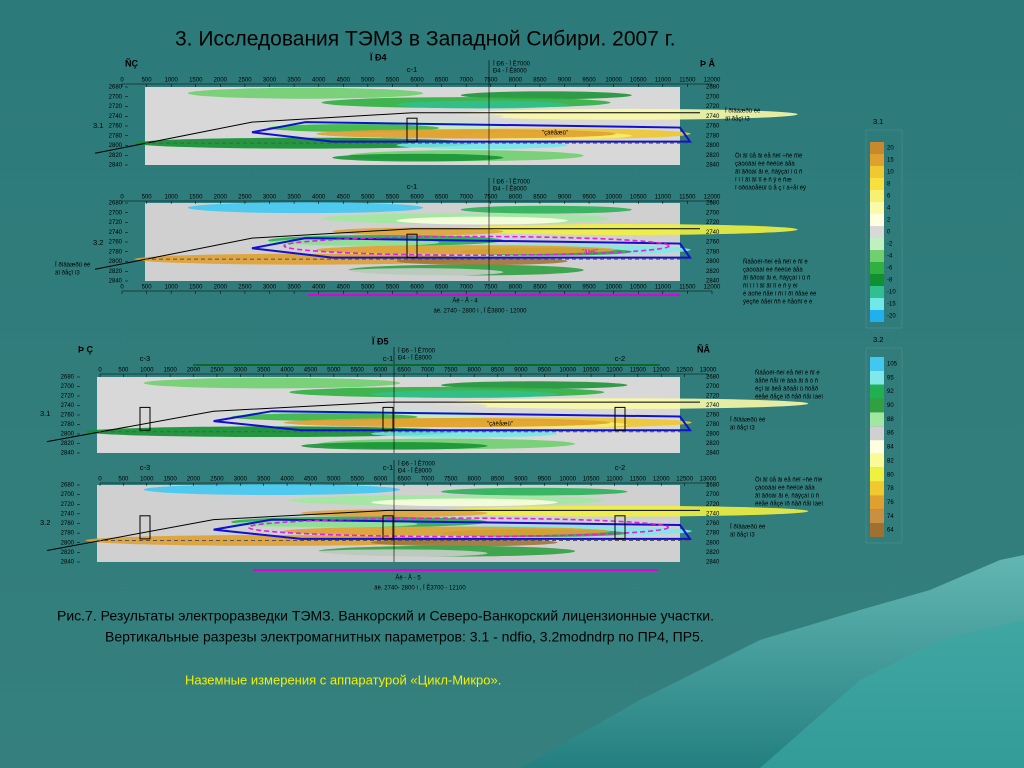  I want to click on note-line: Ï ðîâàæðû èé, so click(748, 420).